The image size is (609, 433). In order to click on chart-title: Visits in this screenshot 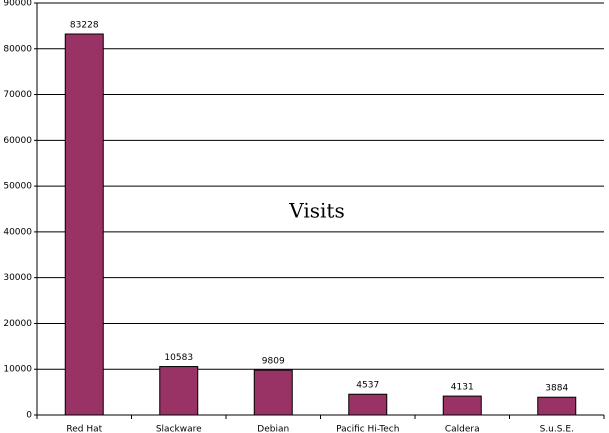, I will do `click(316, 211)`.